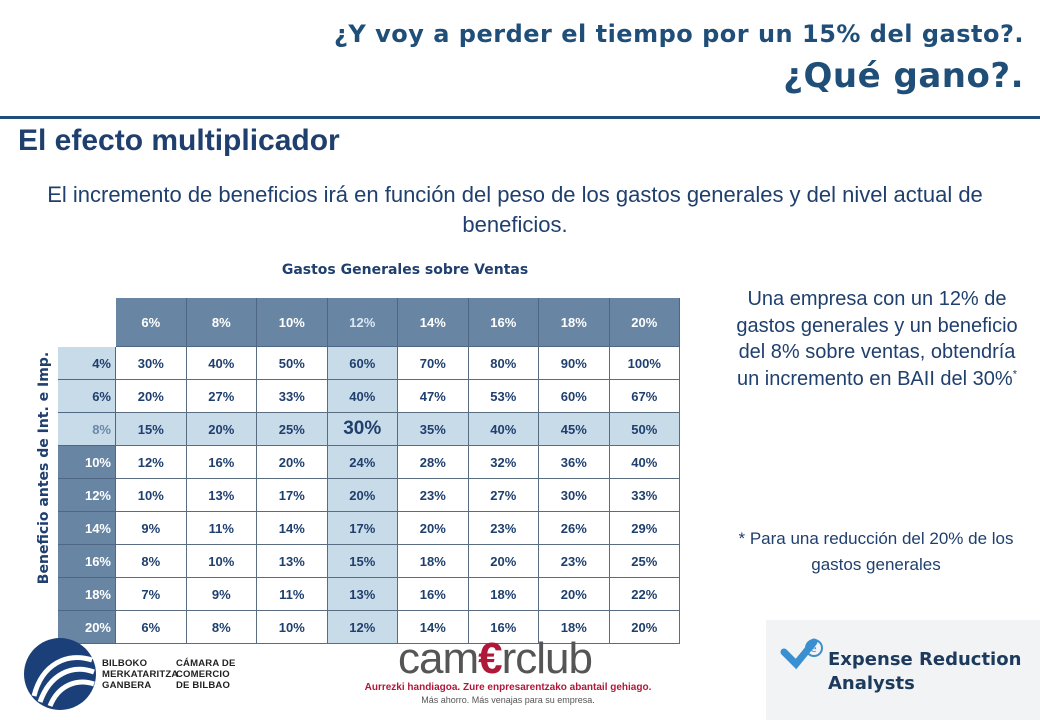 This screenshot has height=720, width=1040. What do you see at coordinates (925, 671) in the screenshot?
I see `era-name: Expense Reduction Analysts` at bounding box center [925, 671].